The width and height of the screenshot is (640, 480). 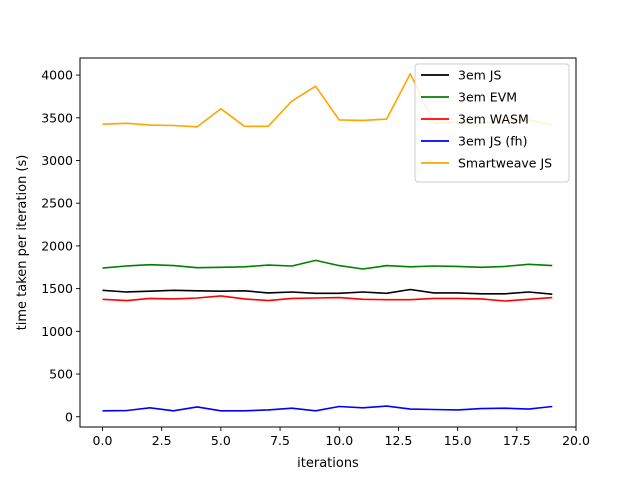 I want to click on x-tick-label: 5.0, so click(x=221, y=440).